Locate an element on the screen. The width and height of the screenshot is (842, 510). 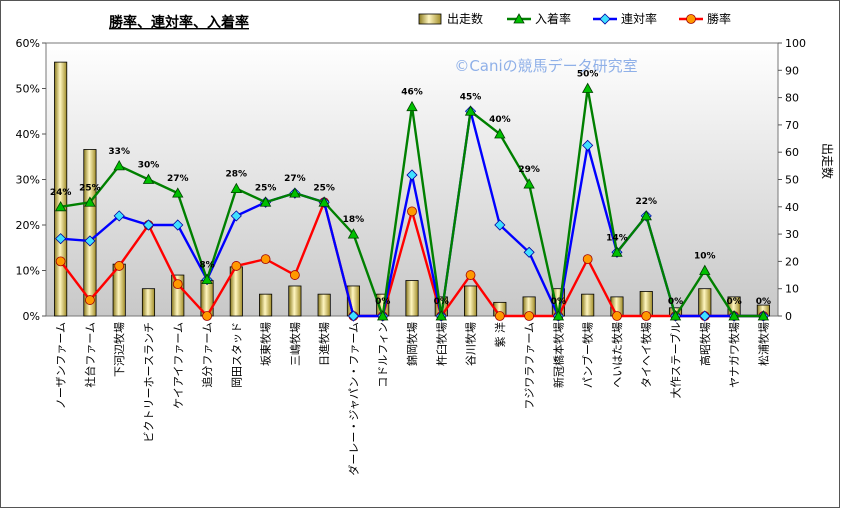
y2-tick-label: 0 is located at coordinates (788, 316).